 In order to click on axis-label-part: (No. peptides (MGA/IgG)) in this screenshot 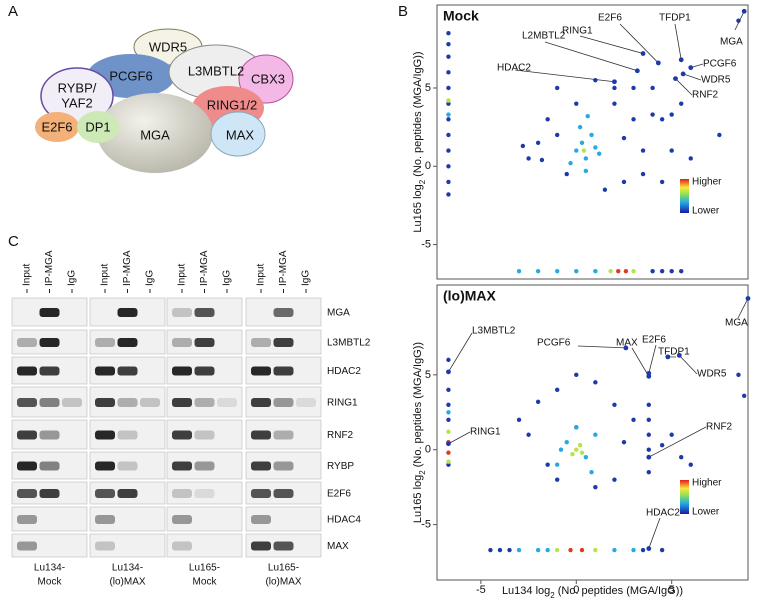, I will do `click(418, 404)`.